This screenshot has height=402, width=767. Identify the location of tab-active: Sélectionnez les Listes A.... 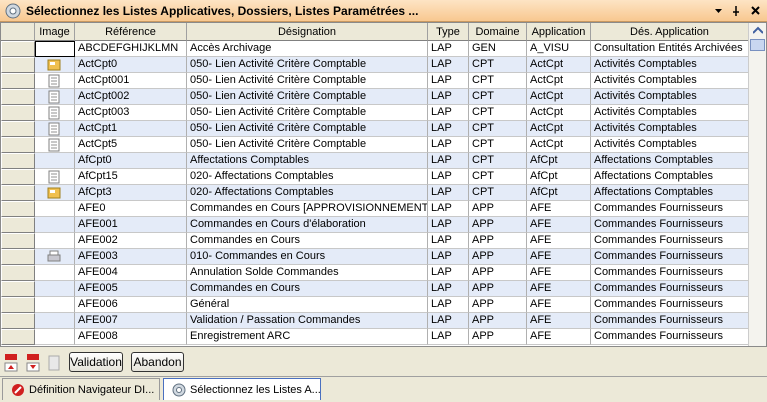
(242, 389).